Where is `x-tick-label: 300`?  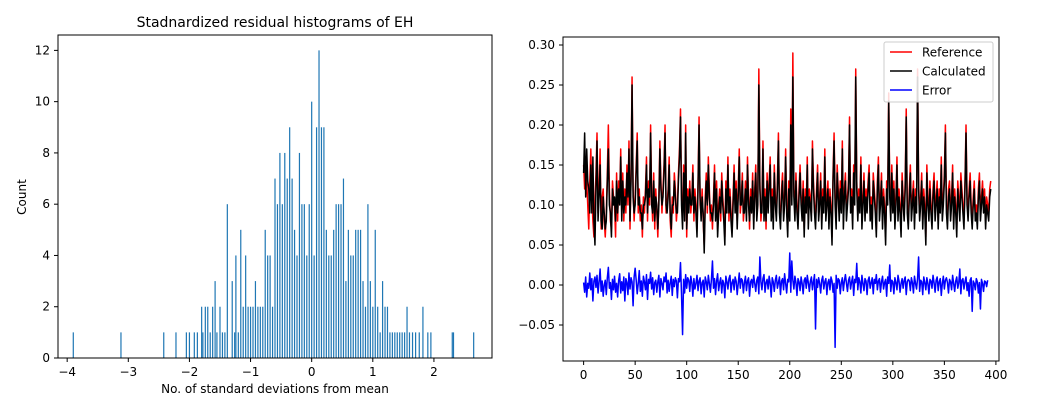 x-tick-label: 300 is located at coordinates (892, 375).